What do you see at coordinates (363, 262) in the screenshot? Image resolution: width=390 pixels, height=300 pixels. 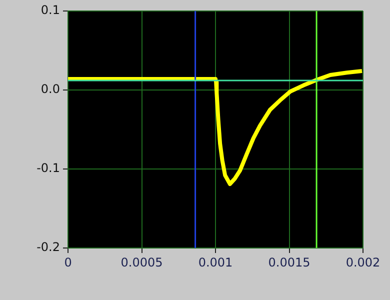 I see `x-tick-label: 0.002` at bounding box center [363, 262].